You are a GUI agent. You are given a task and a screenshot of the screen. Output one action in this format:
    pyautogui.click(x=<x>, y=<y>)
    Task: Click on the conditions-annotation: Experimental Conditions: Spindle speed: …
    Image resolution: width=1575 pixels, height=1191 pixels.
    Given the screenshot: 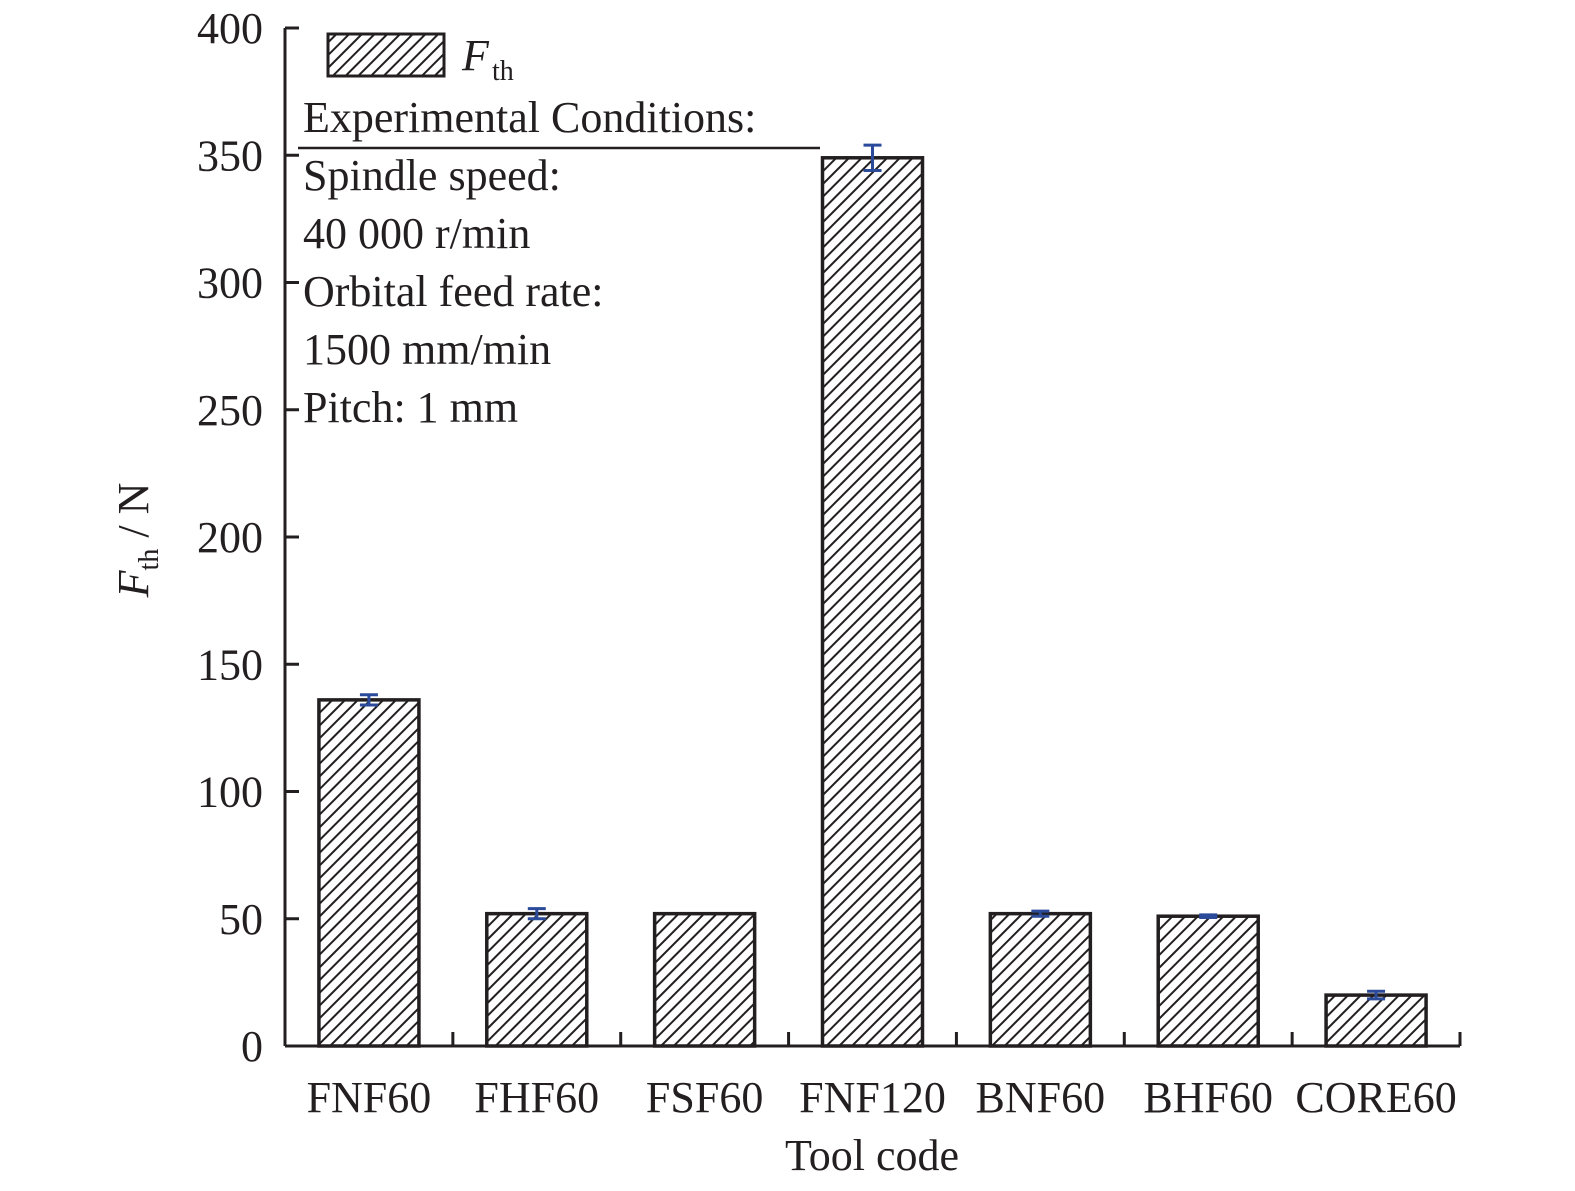 What is the action you would take?
    pyautogui.click(x=559, y=262)
    